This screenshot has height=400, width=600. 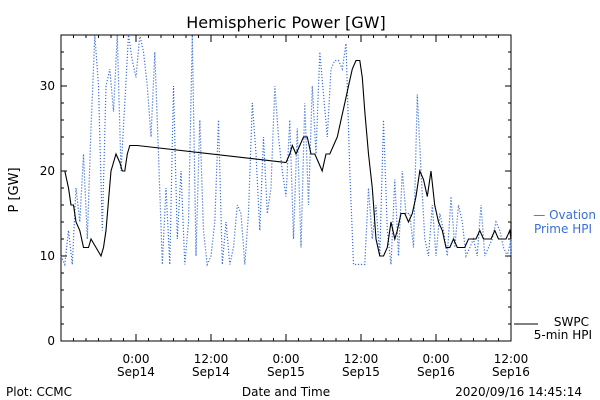 I want to click on legend-swpc-line1: SWPC, so click(x=571, y=322).